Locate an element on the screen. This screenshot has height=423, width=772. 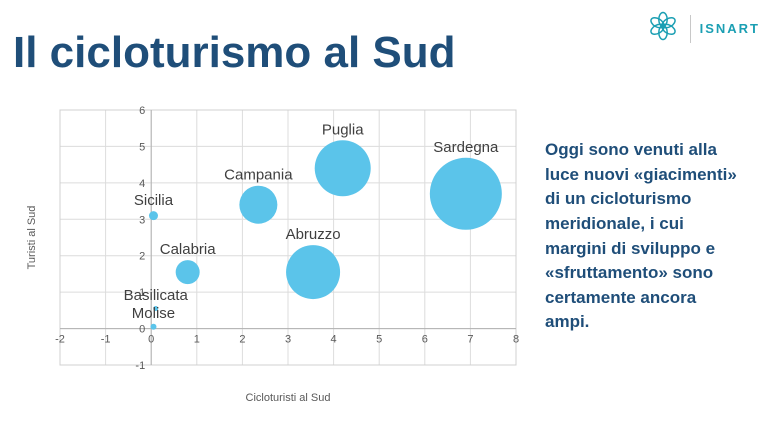
brand: ISNART is located at coordinates (702, 28).